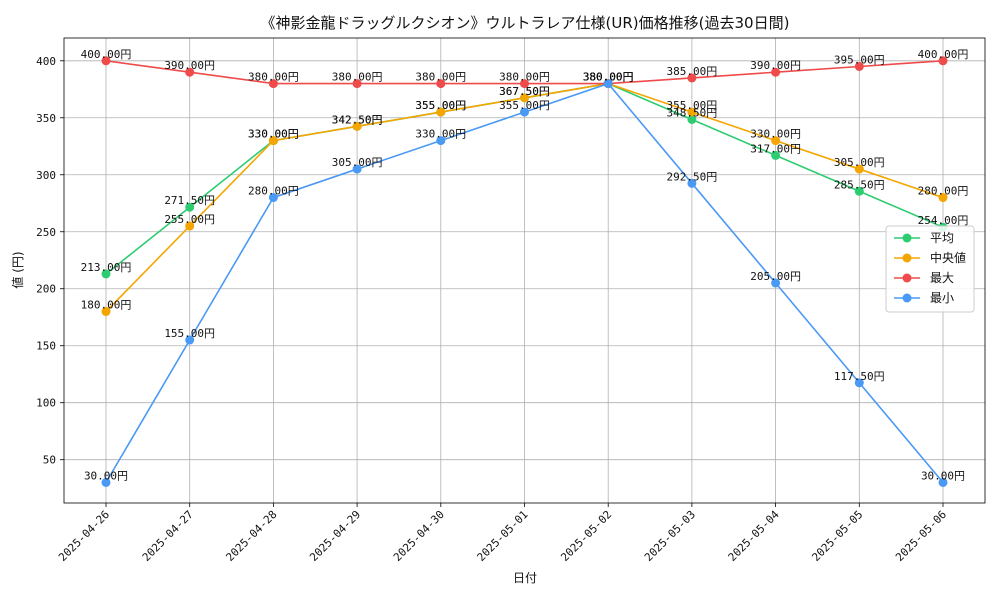 The height and width of the screenshot is (600, 1000). Describe the element at coordinates (924, 238) in the screenshot. I see `legend-item: 平均` at that location.